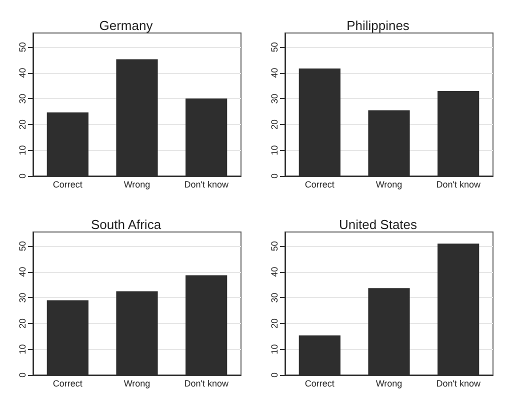  Describe the element at coordinates (378, 25) in the screenshot. I see `chart-title: Philippines` at that location.